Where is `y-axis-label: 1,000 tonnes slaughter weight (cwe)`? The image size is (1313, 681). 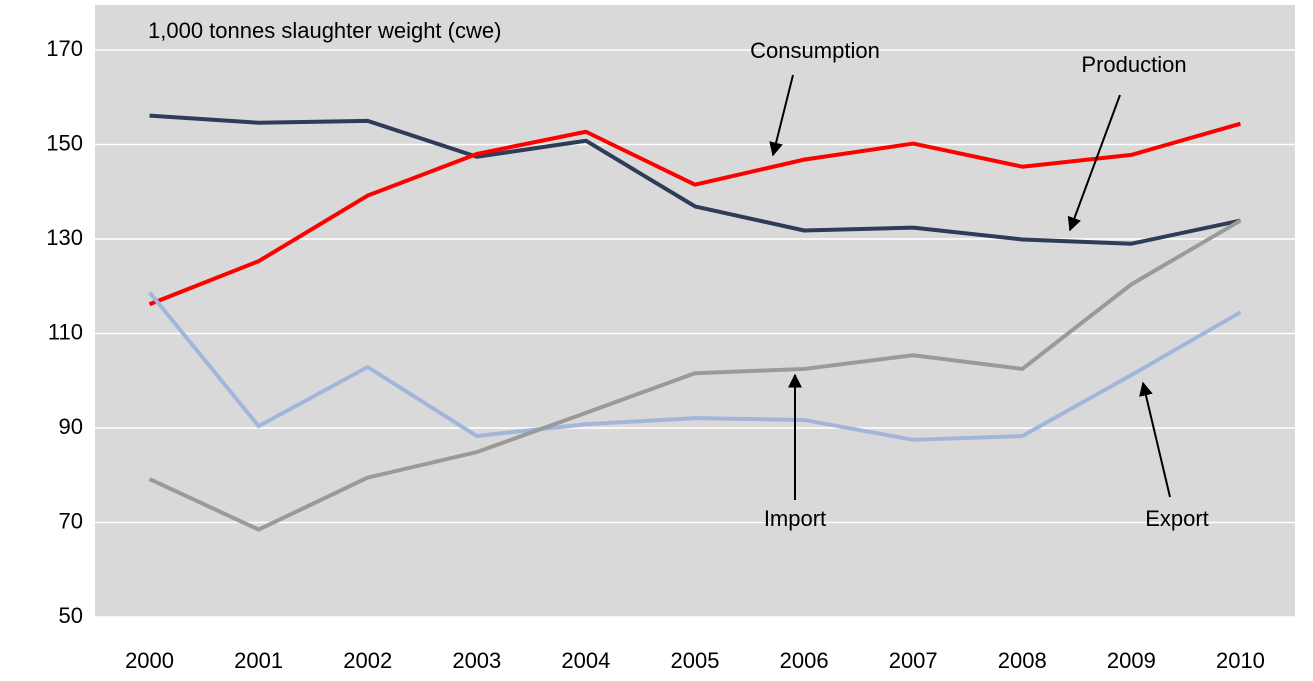
y-axis-label: 1,000 tonnes slaughter weight (cwe) is located at coordinates (324, 30).